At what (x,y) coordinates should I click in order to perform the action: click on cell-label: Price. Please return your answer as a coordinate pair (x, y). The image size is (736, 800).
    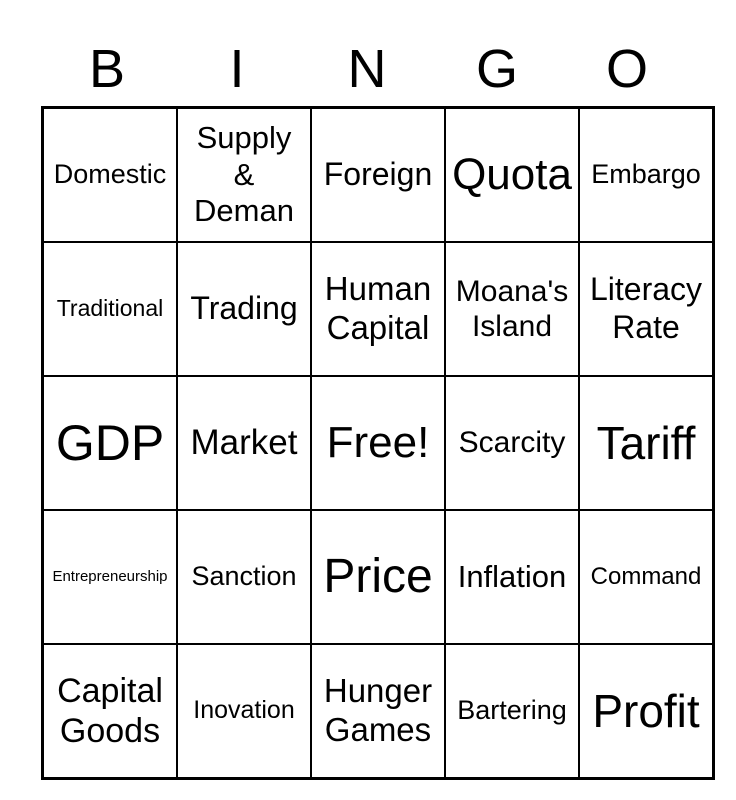
    Looking at the image, I should click on (378, 576).